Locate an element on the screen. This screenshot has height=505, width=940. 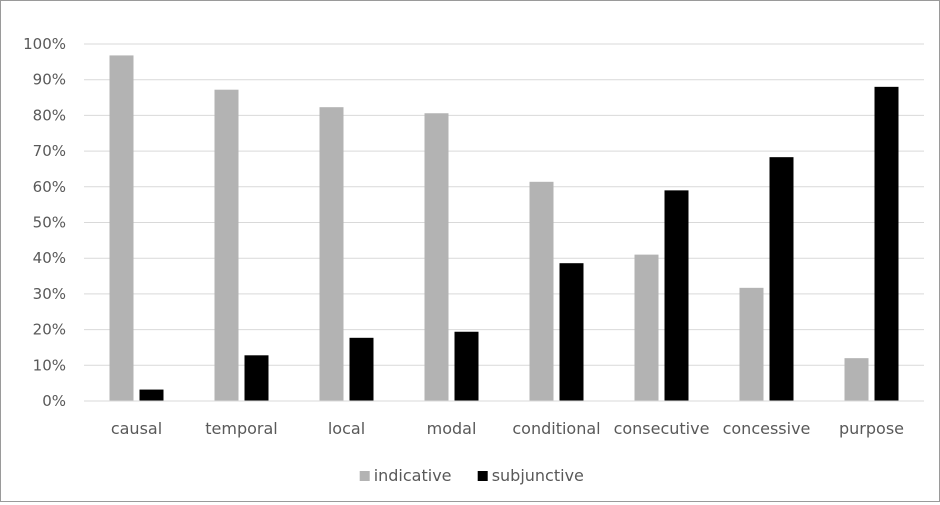
y-tick-label: 90% is located at coordinates (49, 80).